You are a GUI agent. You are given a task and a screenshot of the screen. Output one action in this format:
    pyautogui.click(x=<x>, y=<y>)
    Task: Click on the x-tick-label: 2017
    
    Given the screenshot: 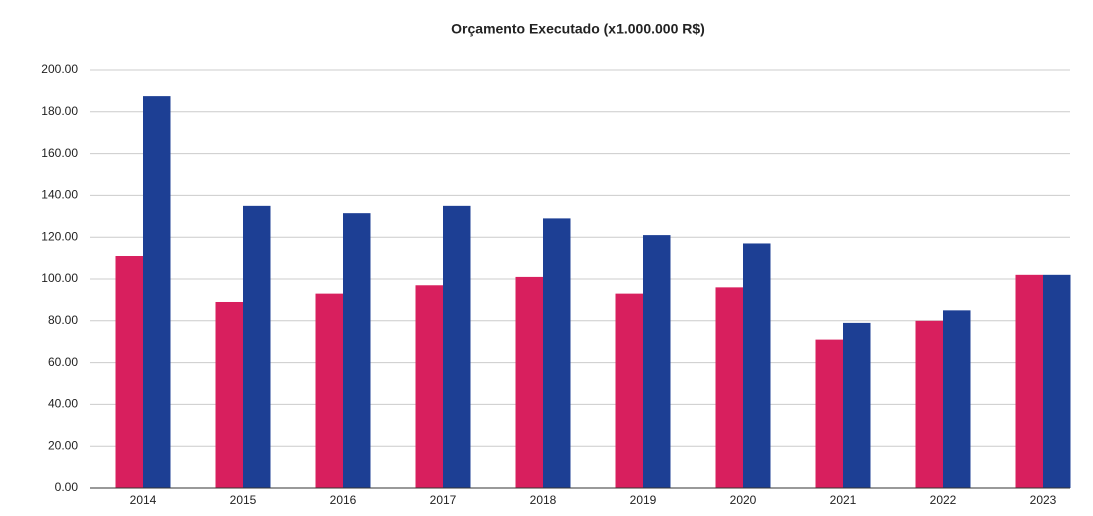 What is the action you would take?
    pyautogui.click(x=443, y=500)
    